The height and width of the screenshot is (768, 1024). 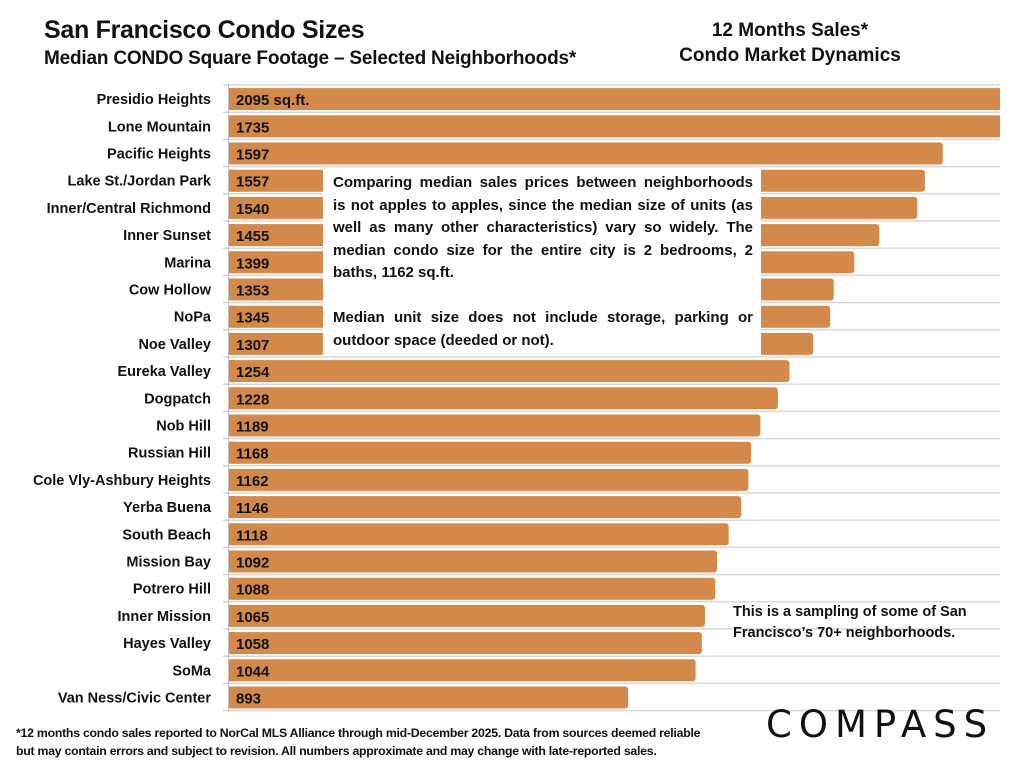 What do you see at coordinates (252, 535) in the screenshot?
I see `value-label: 1118` at bounding box center [252, 535].